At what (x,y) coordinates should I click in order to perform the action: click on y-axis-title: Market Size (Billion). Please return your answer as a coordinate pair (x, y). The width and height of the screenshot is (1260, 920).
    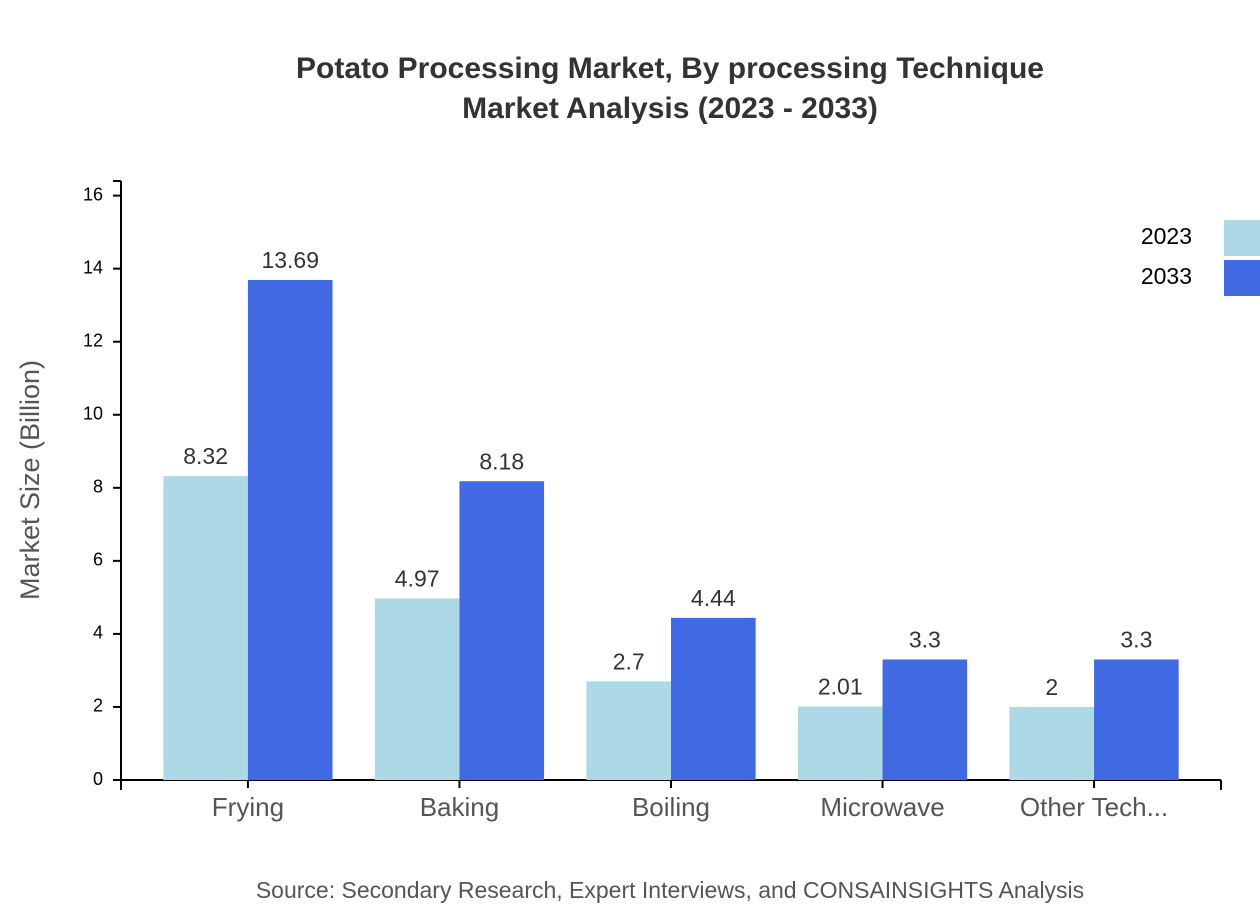
    Looking at the image, I should click on (30, 480).